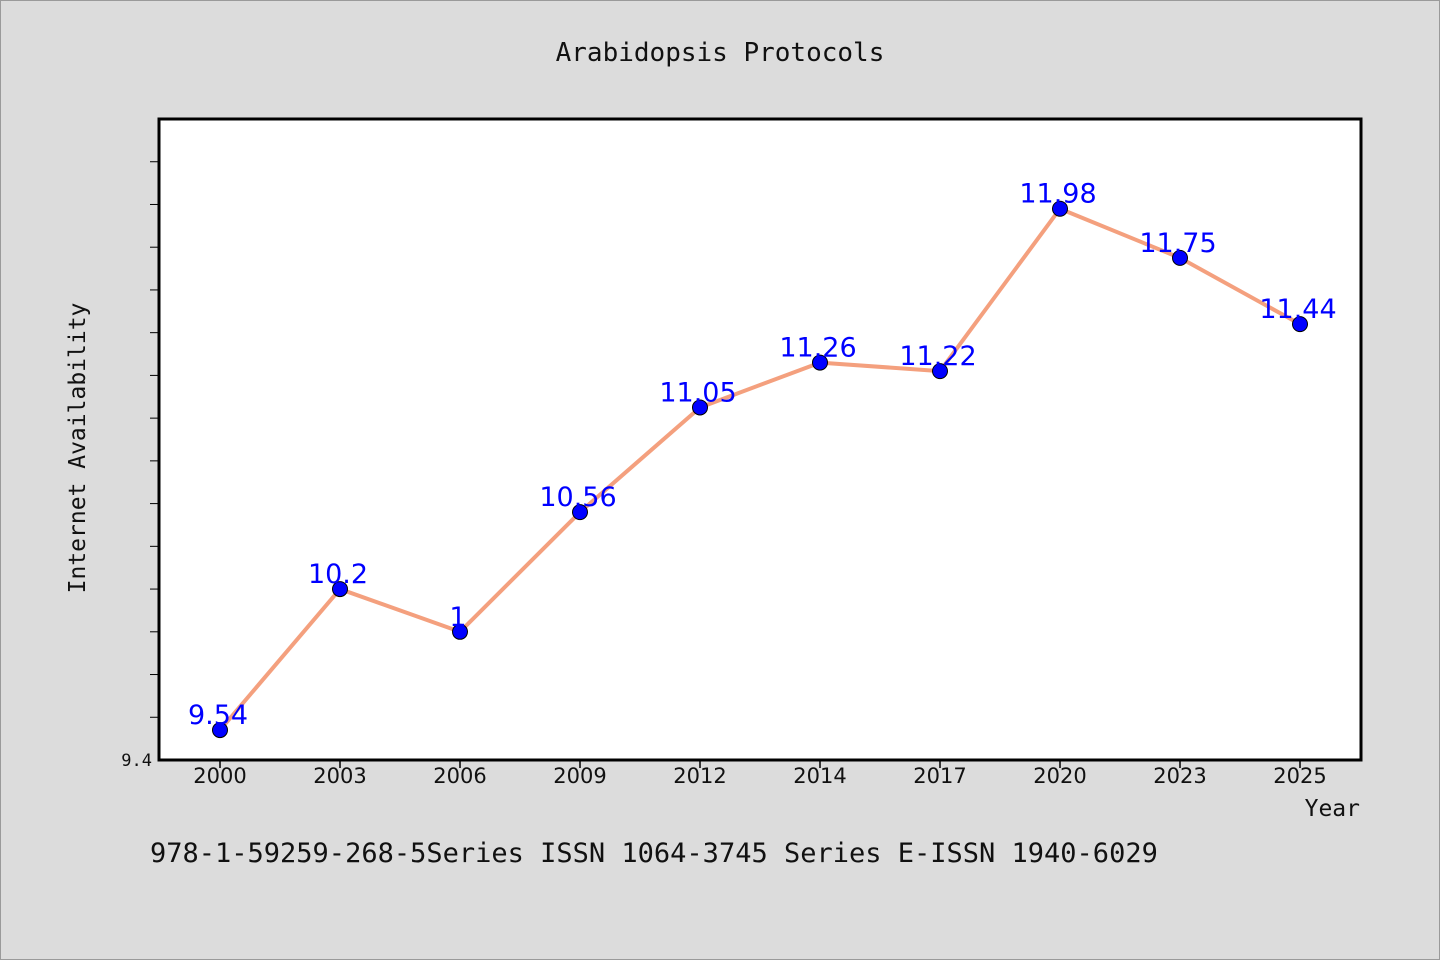 The width and height of the screenshot is (1440, 960). What do you see at coordinates (218, 715) in the screenshot?
I see `data-label: 9.54` at bounding box center [218, 715].